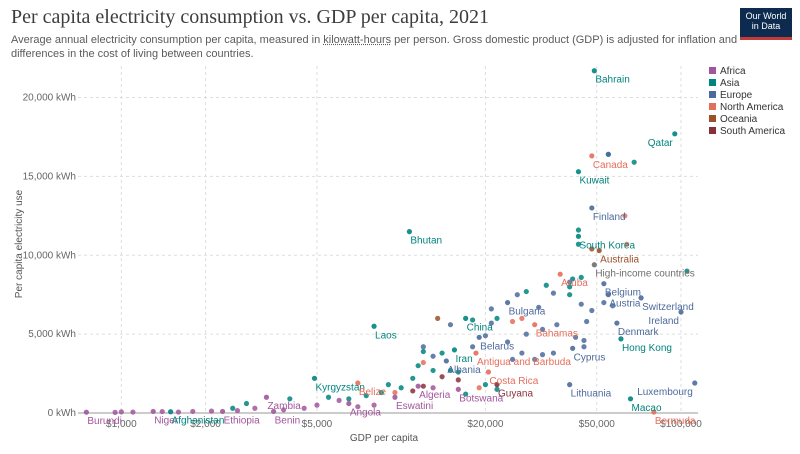 The width and height of the screenshot is (800, 454). I want to click on point-label: Macao, so click(647, 408).